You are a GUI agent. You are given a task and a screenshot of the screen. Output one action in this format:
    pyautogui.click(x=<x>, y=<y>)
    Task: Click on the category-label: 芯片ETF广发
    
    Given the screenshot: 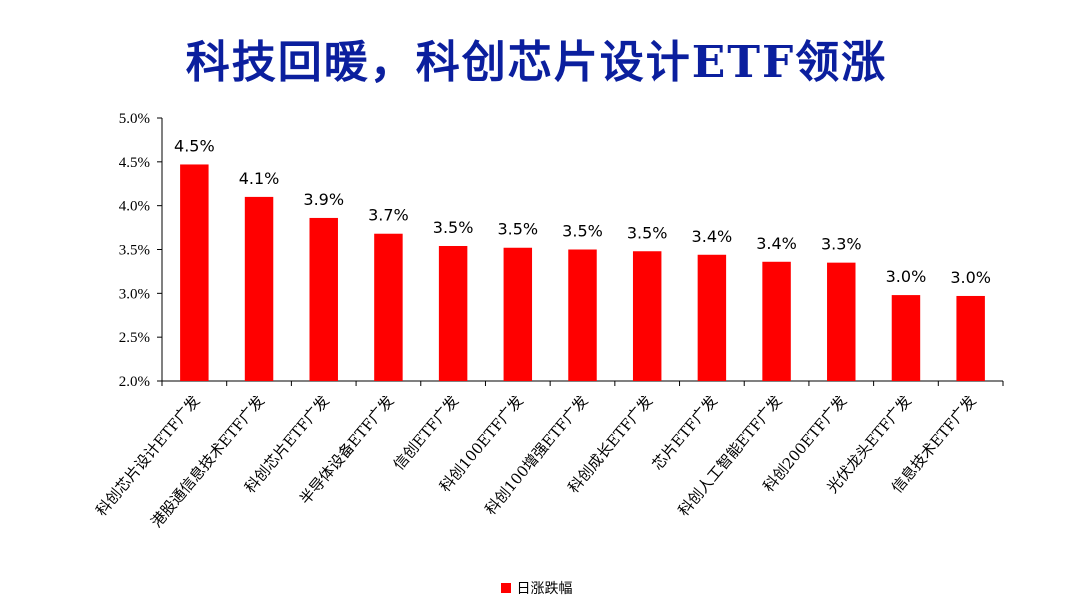 What is the action you would take?
    pyautogui.click(x=684, y=433)
    